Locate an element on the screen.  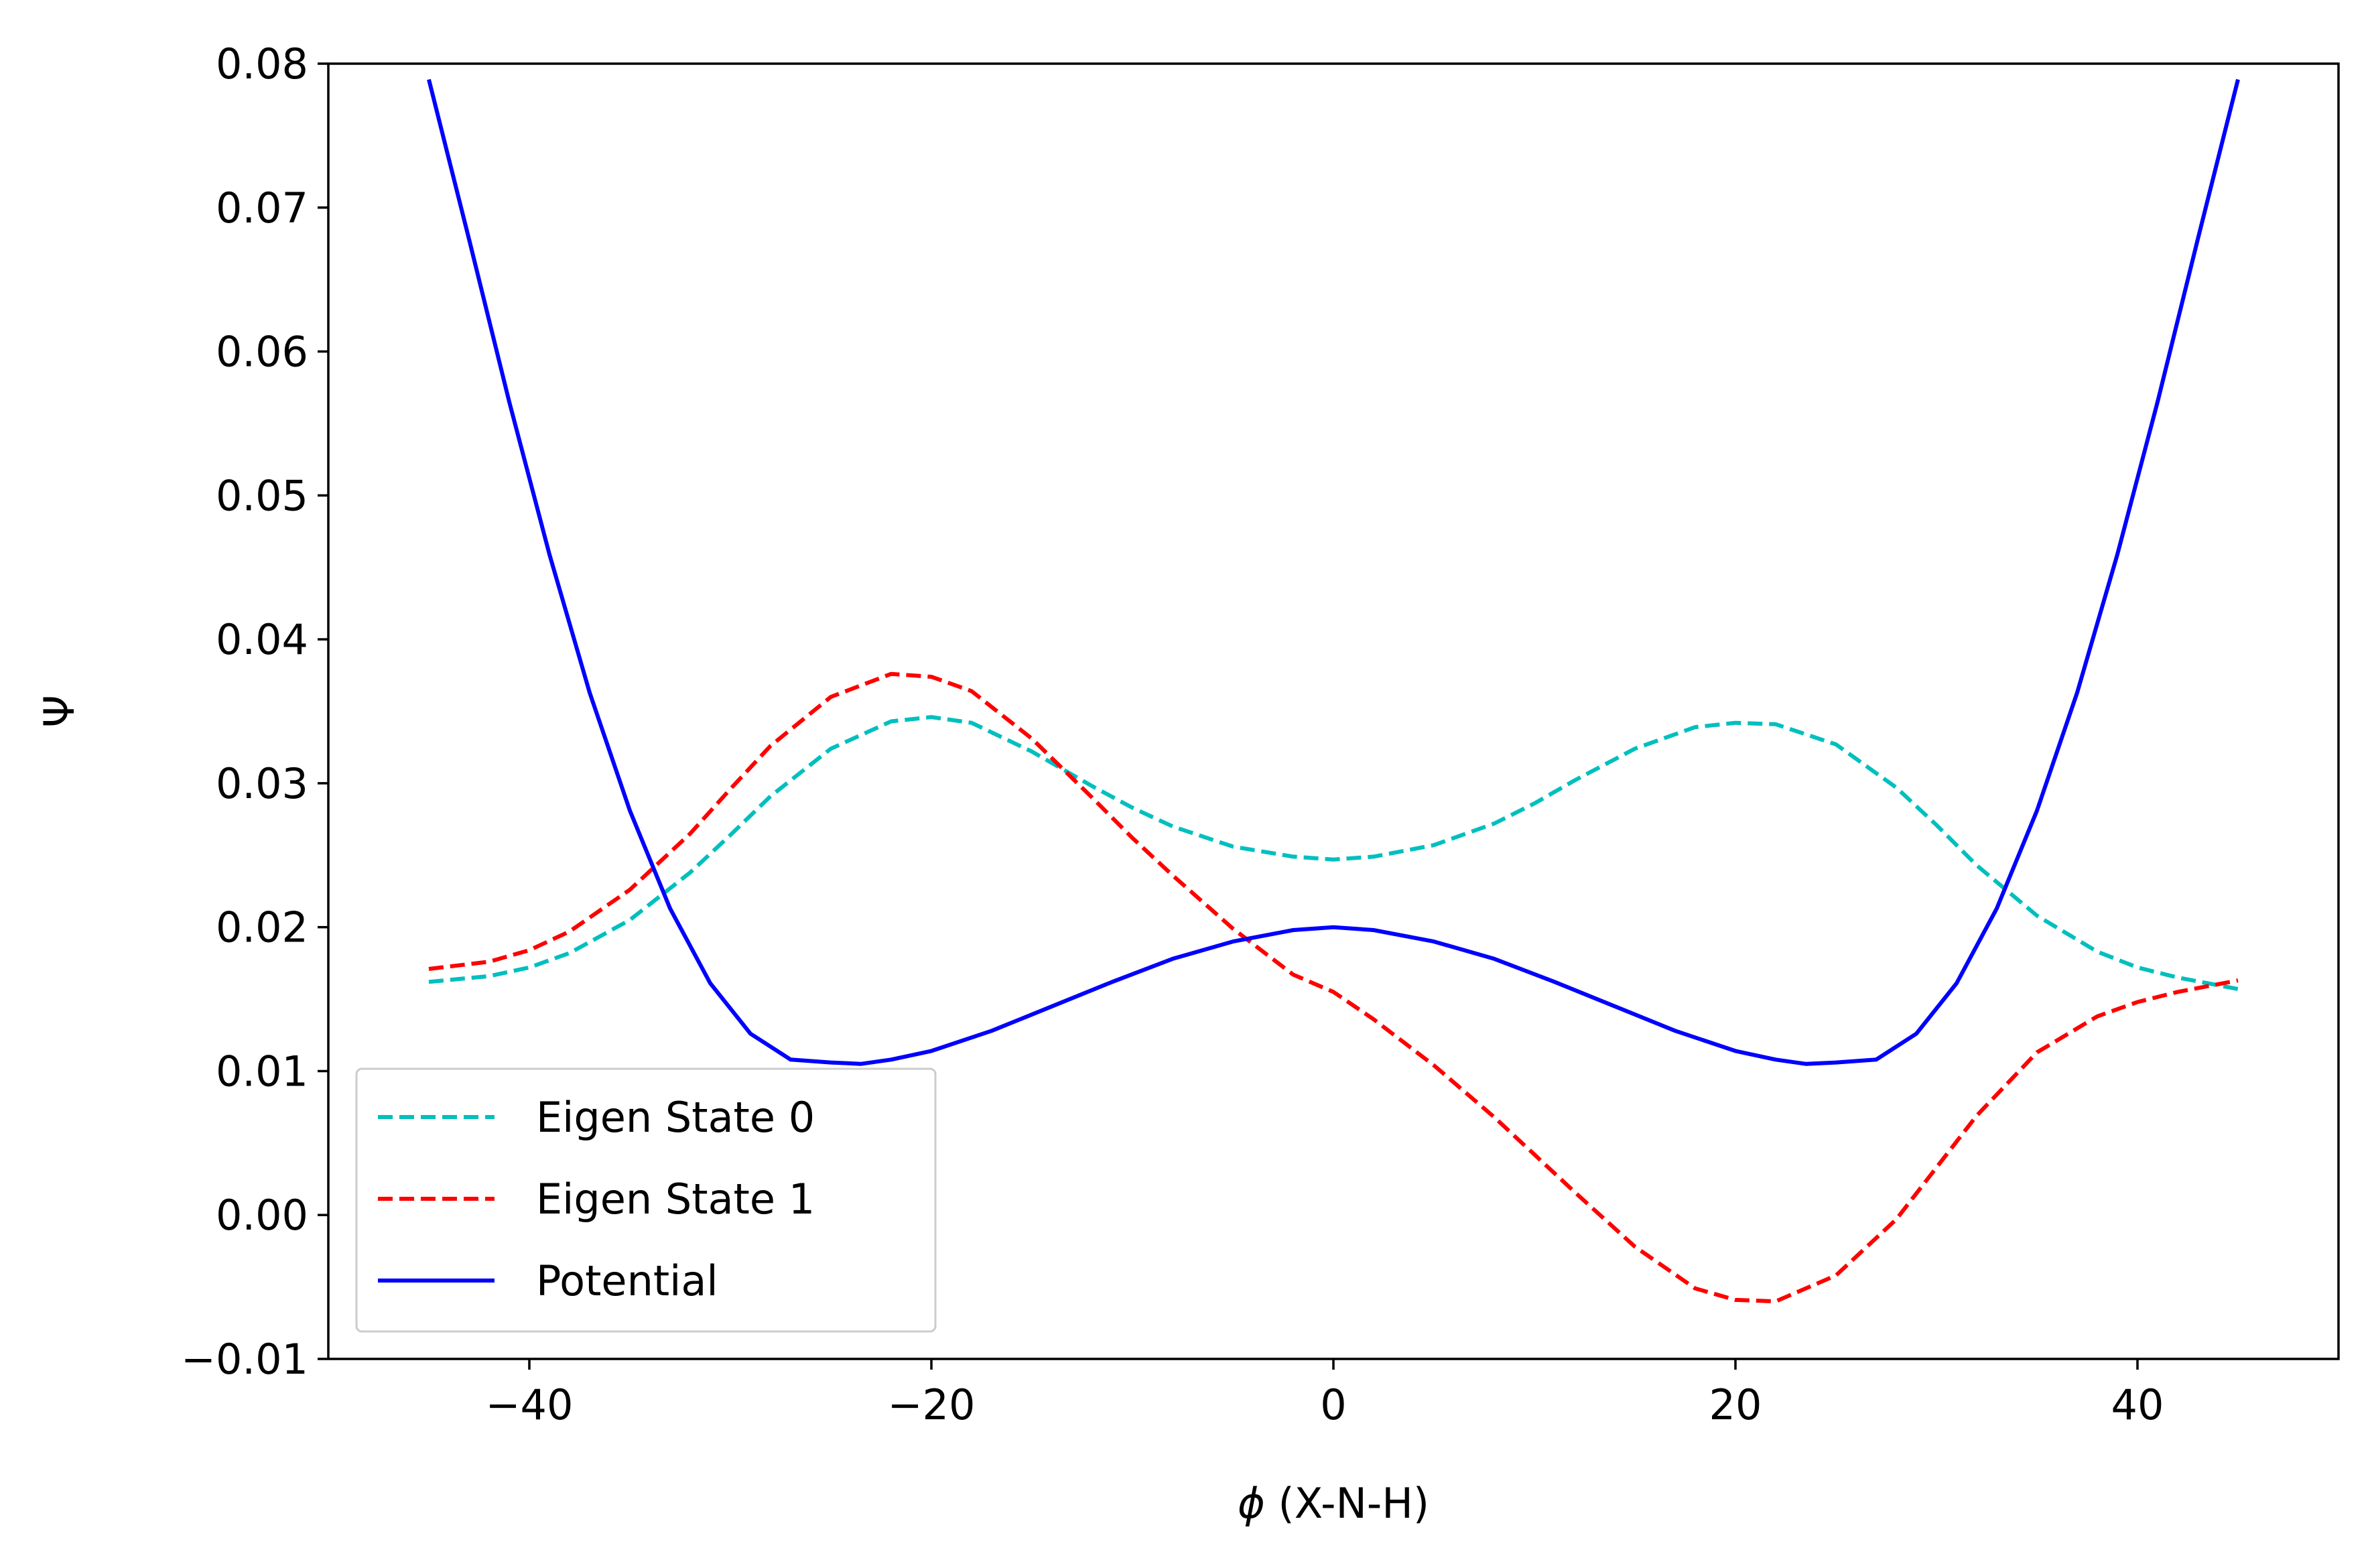
legend-label-0: Eigen State 0 is located at coordinates (675, 1117).